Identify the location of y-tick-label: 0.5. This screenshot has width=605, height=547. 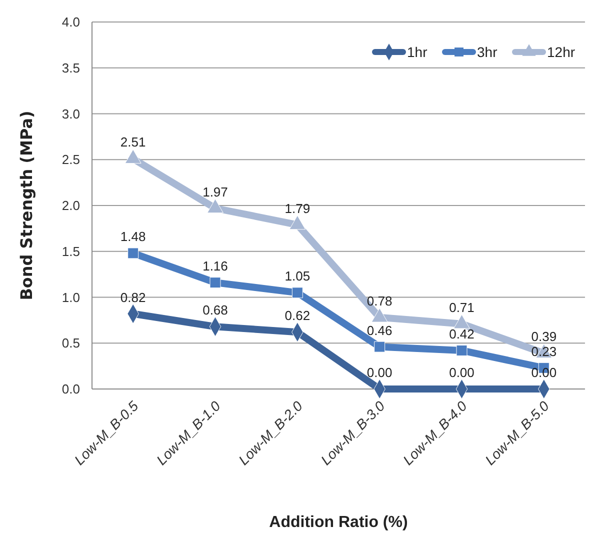
(71, 343).